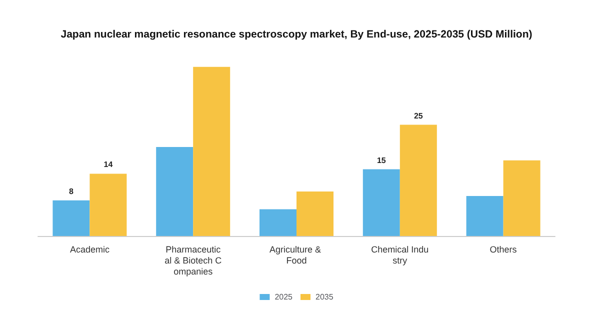  What do you see at coordinates (284, 297) in the screenshot?
I see `legend-label: 2025` at bounding box center [284, 297].